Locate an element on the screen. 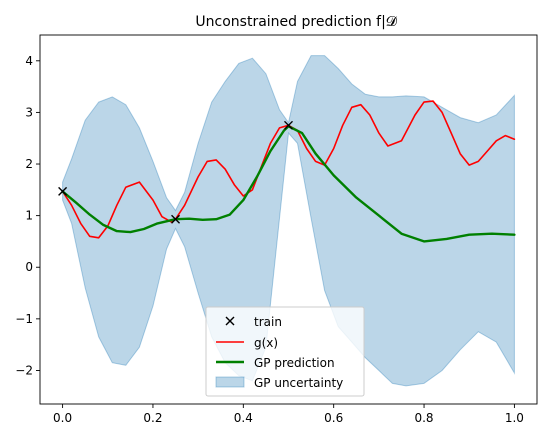  x-tick-label: 1.0 is located at coordinates (514, 418).